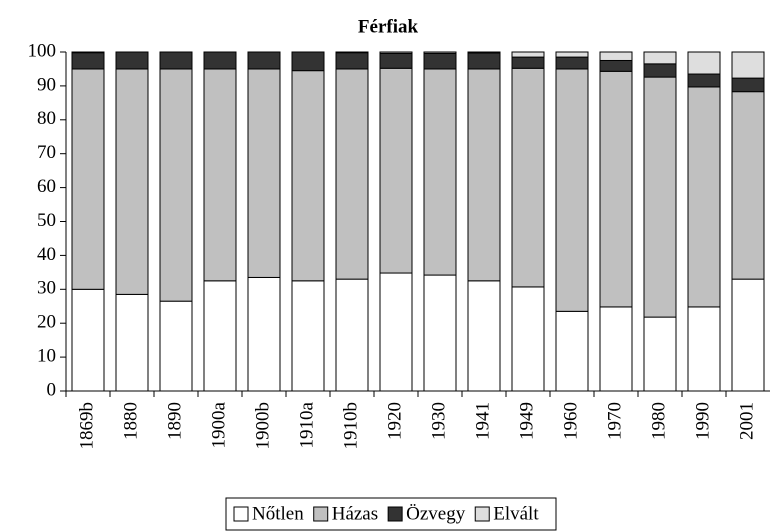 Image resolution: width=773 pixels, height=531 pixels. I want to click on x-tick-label: 1990, so click(702, 421).